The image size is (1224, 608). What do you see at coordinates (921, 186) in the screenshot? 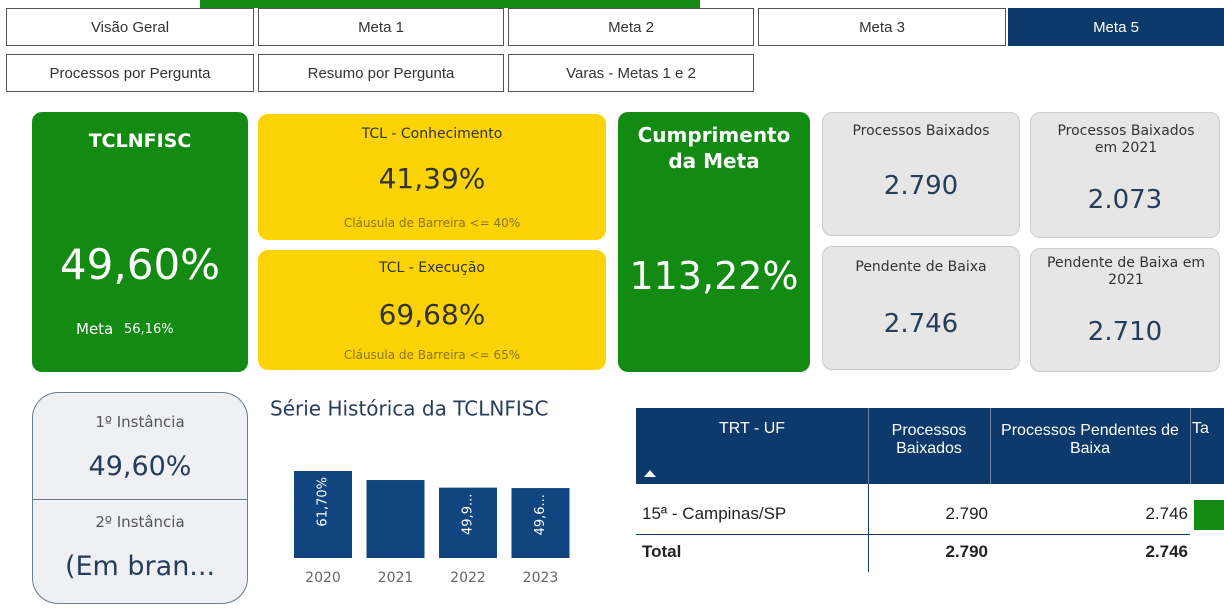
I see `card-value: 2.790` at bounding box center [921, 186].